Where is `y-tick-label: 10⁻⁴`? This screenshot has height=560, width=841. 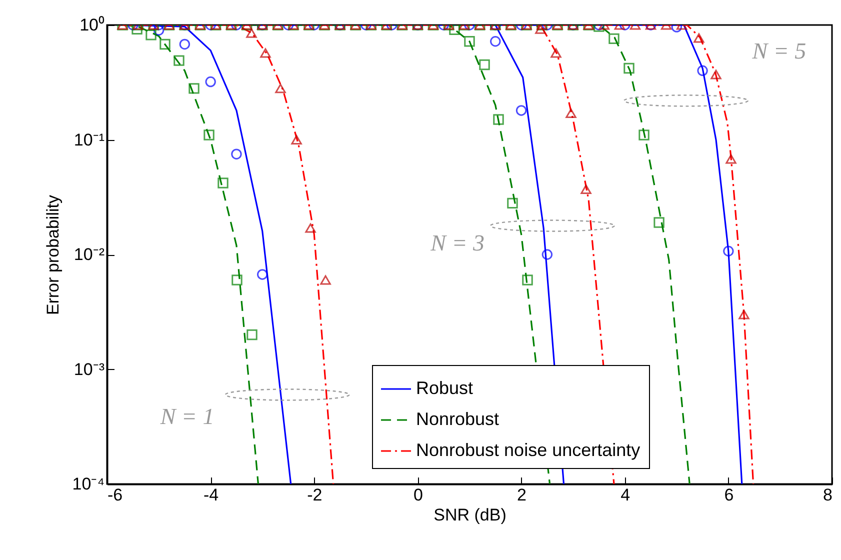
y-tick-label: 10⁻⁴ is located at coordinates (88, 484).